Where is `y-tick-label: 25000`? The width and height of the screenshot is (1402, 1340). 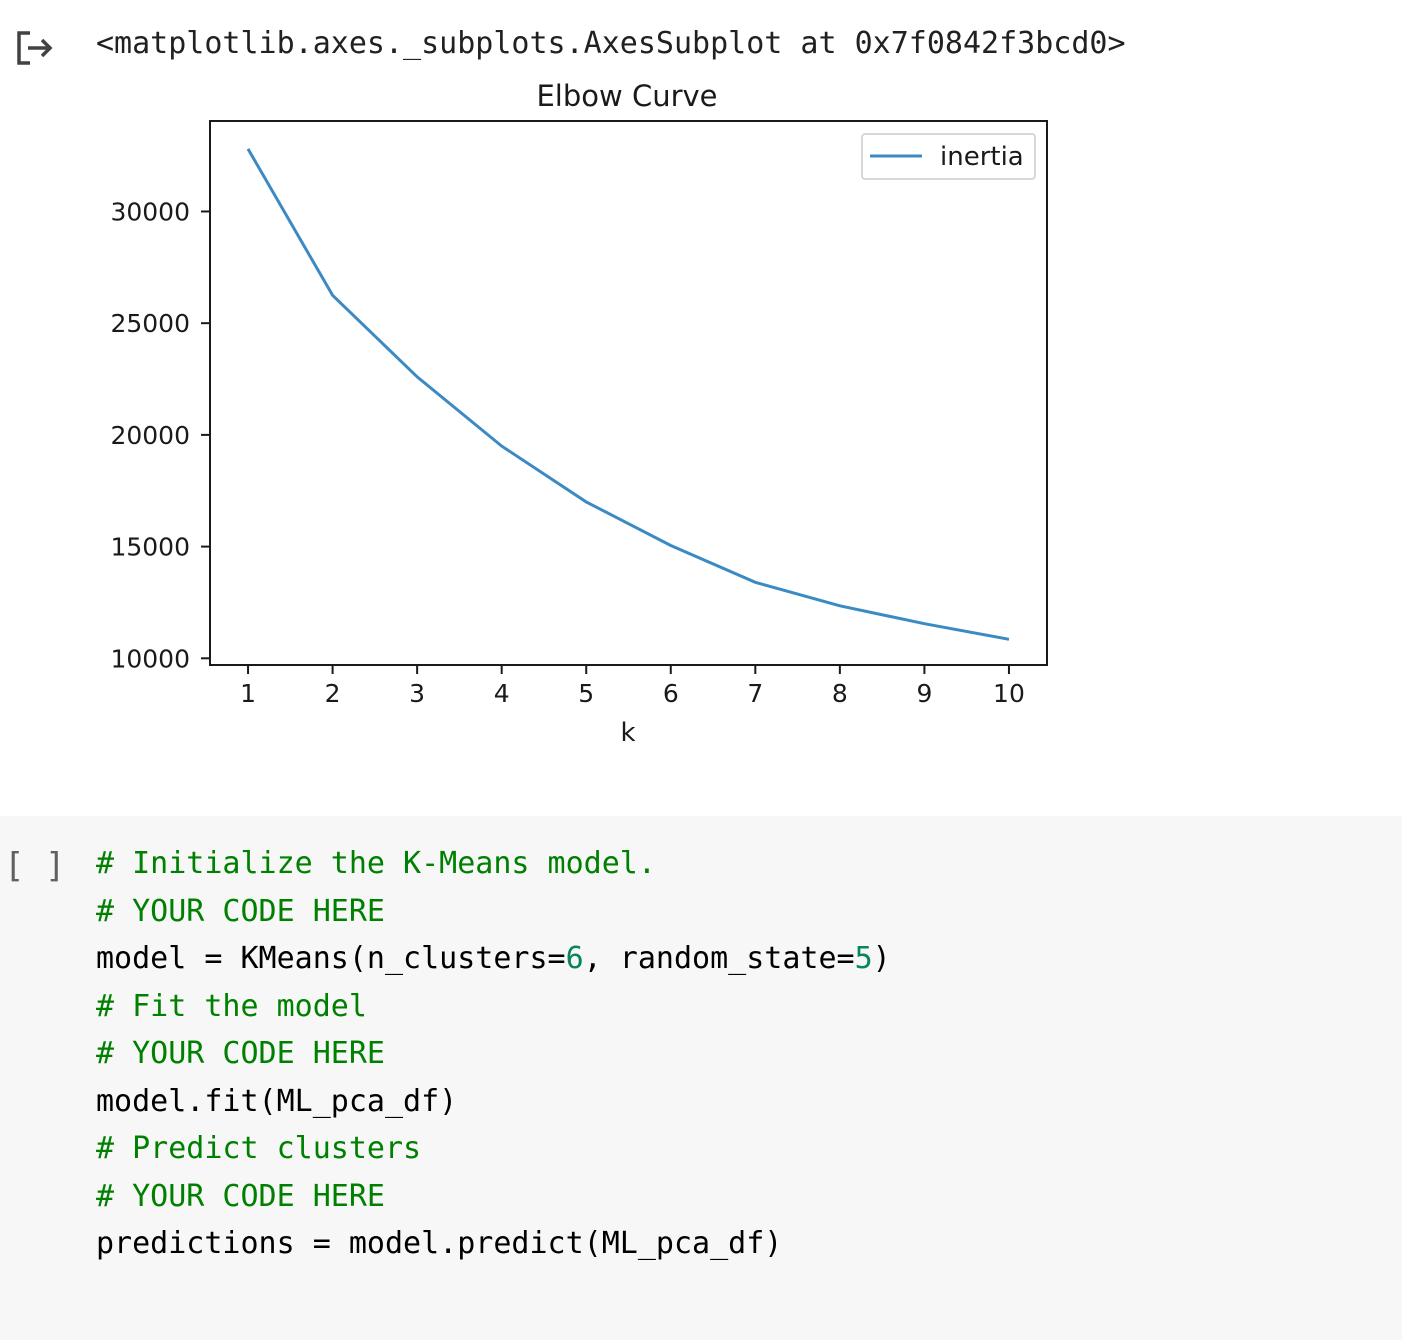 y-tick-label: 25000 is located at coordinates (150, 323).